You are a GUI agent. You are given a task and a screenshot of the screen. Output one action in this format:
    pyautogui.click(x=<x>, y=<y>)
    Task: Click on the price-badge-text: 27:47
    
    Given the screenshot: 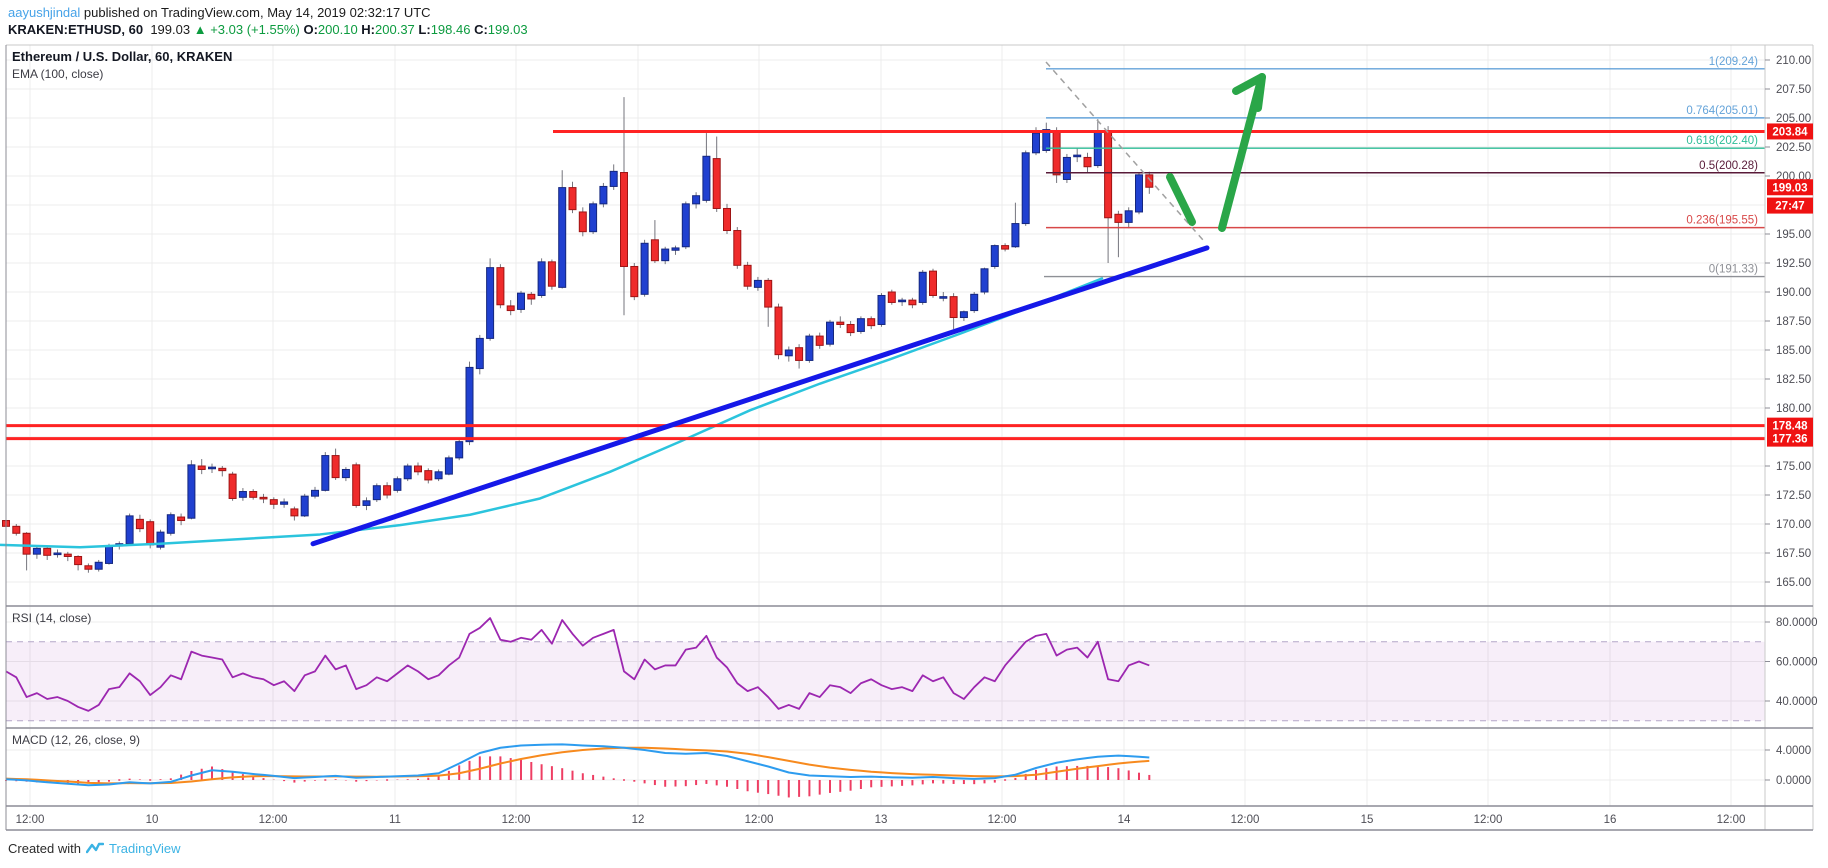 What is the action you would take?
    pyautogui.click(x=1789, y=207)
    